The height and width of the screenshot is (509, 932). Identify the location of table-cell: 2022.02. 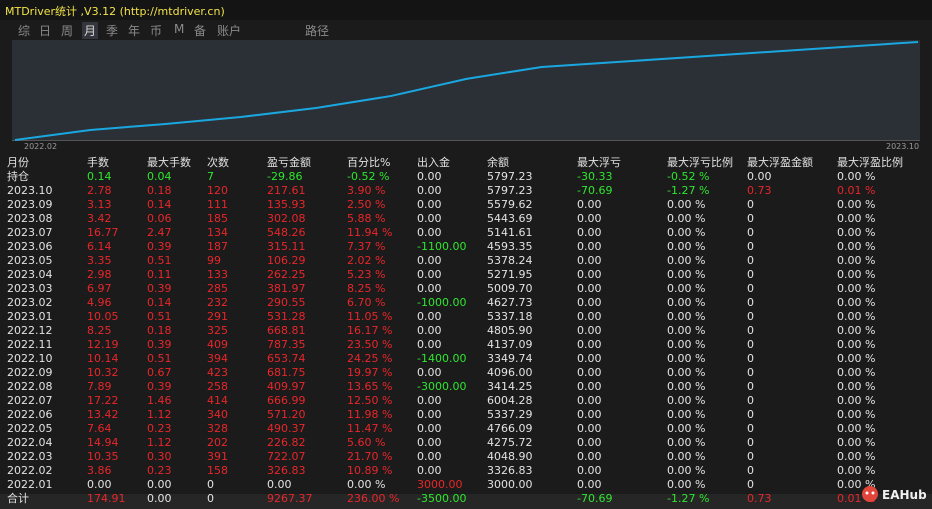
(30, 470).